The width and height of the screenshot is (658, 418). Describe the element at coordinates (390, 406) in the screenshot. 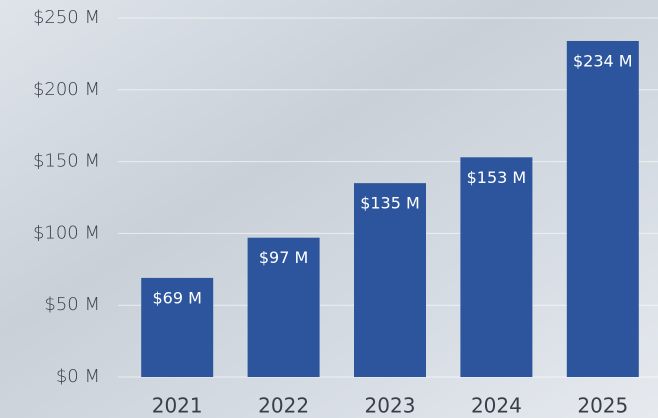

I see `x-tick-label: 2023` at that location.